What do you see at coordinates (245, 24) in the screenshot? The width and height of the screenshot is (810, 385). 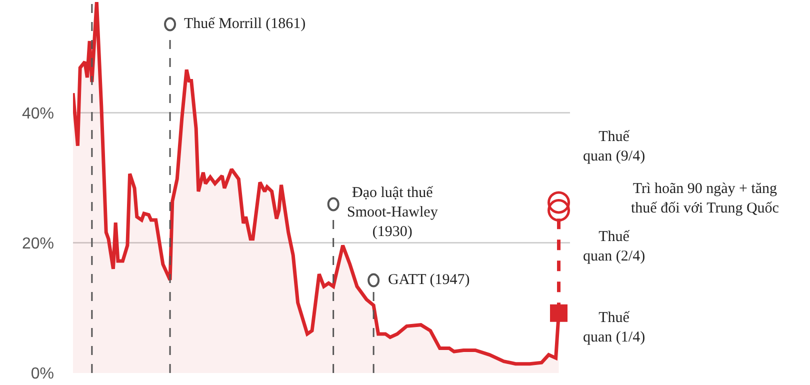 I see `ref-line-label: Thuế Morrill (1861)` at bounding box center [245, 24].